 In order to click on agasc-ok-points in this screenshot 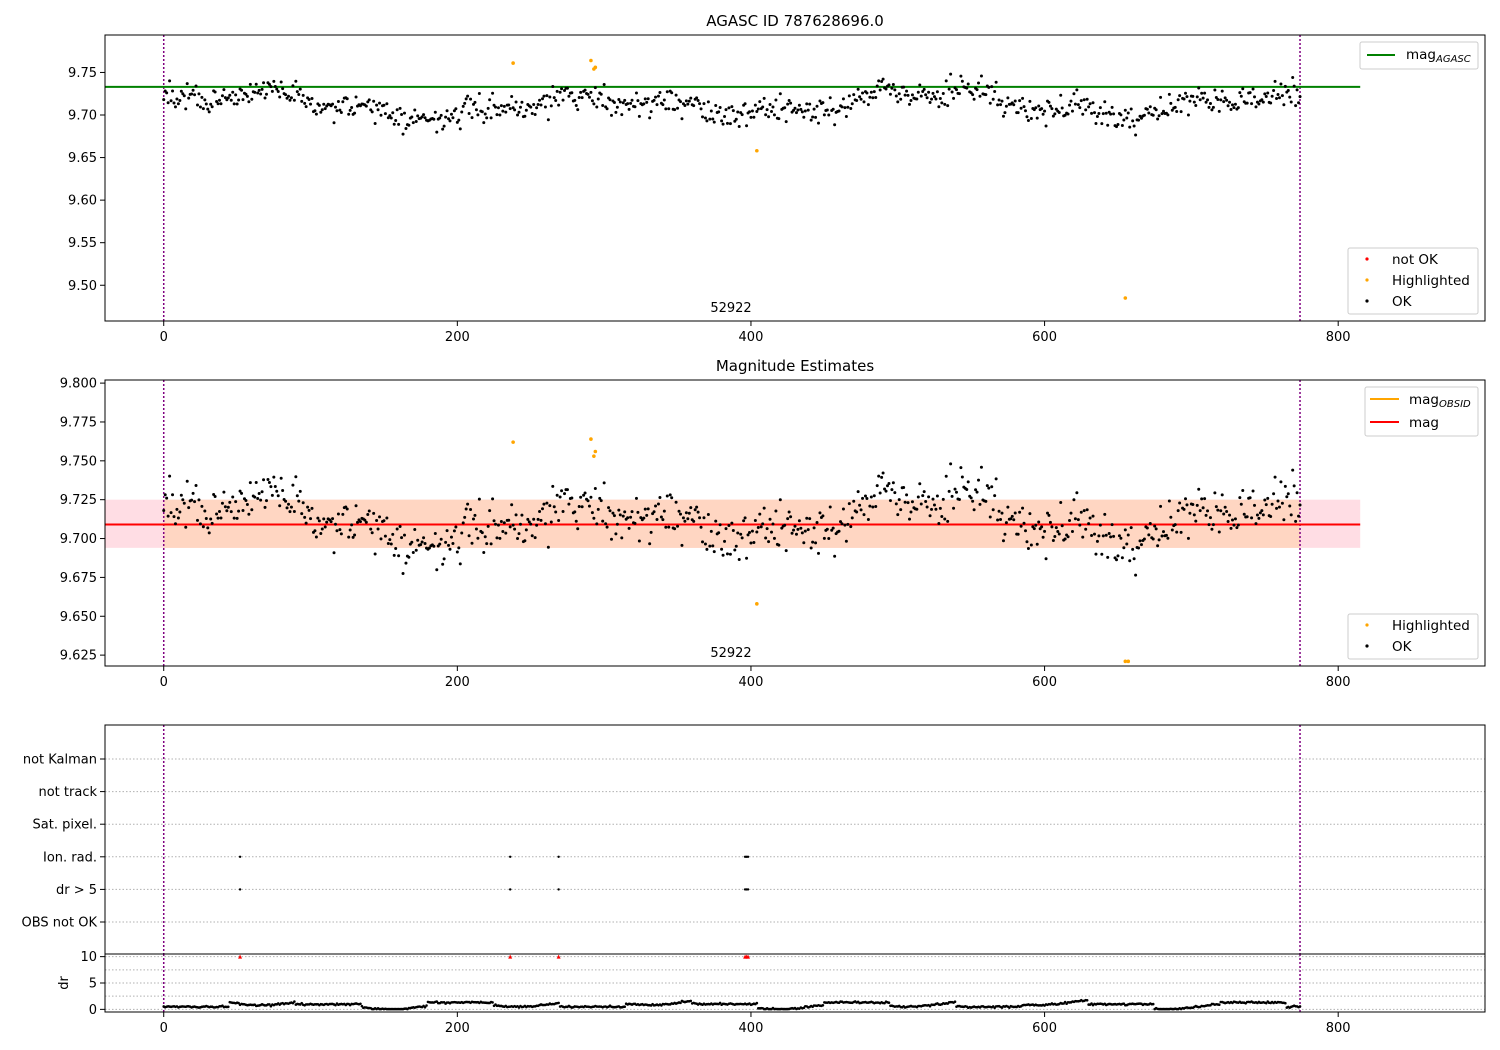, I will do `click(732, 104)`.